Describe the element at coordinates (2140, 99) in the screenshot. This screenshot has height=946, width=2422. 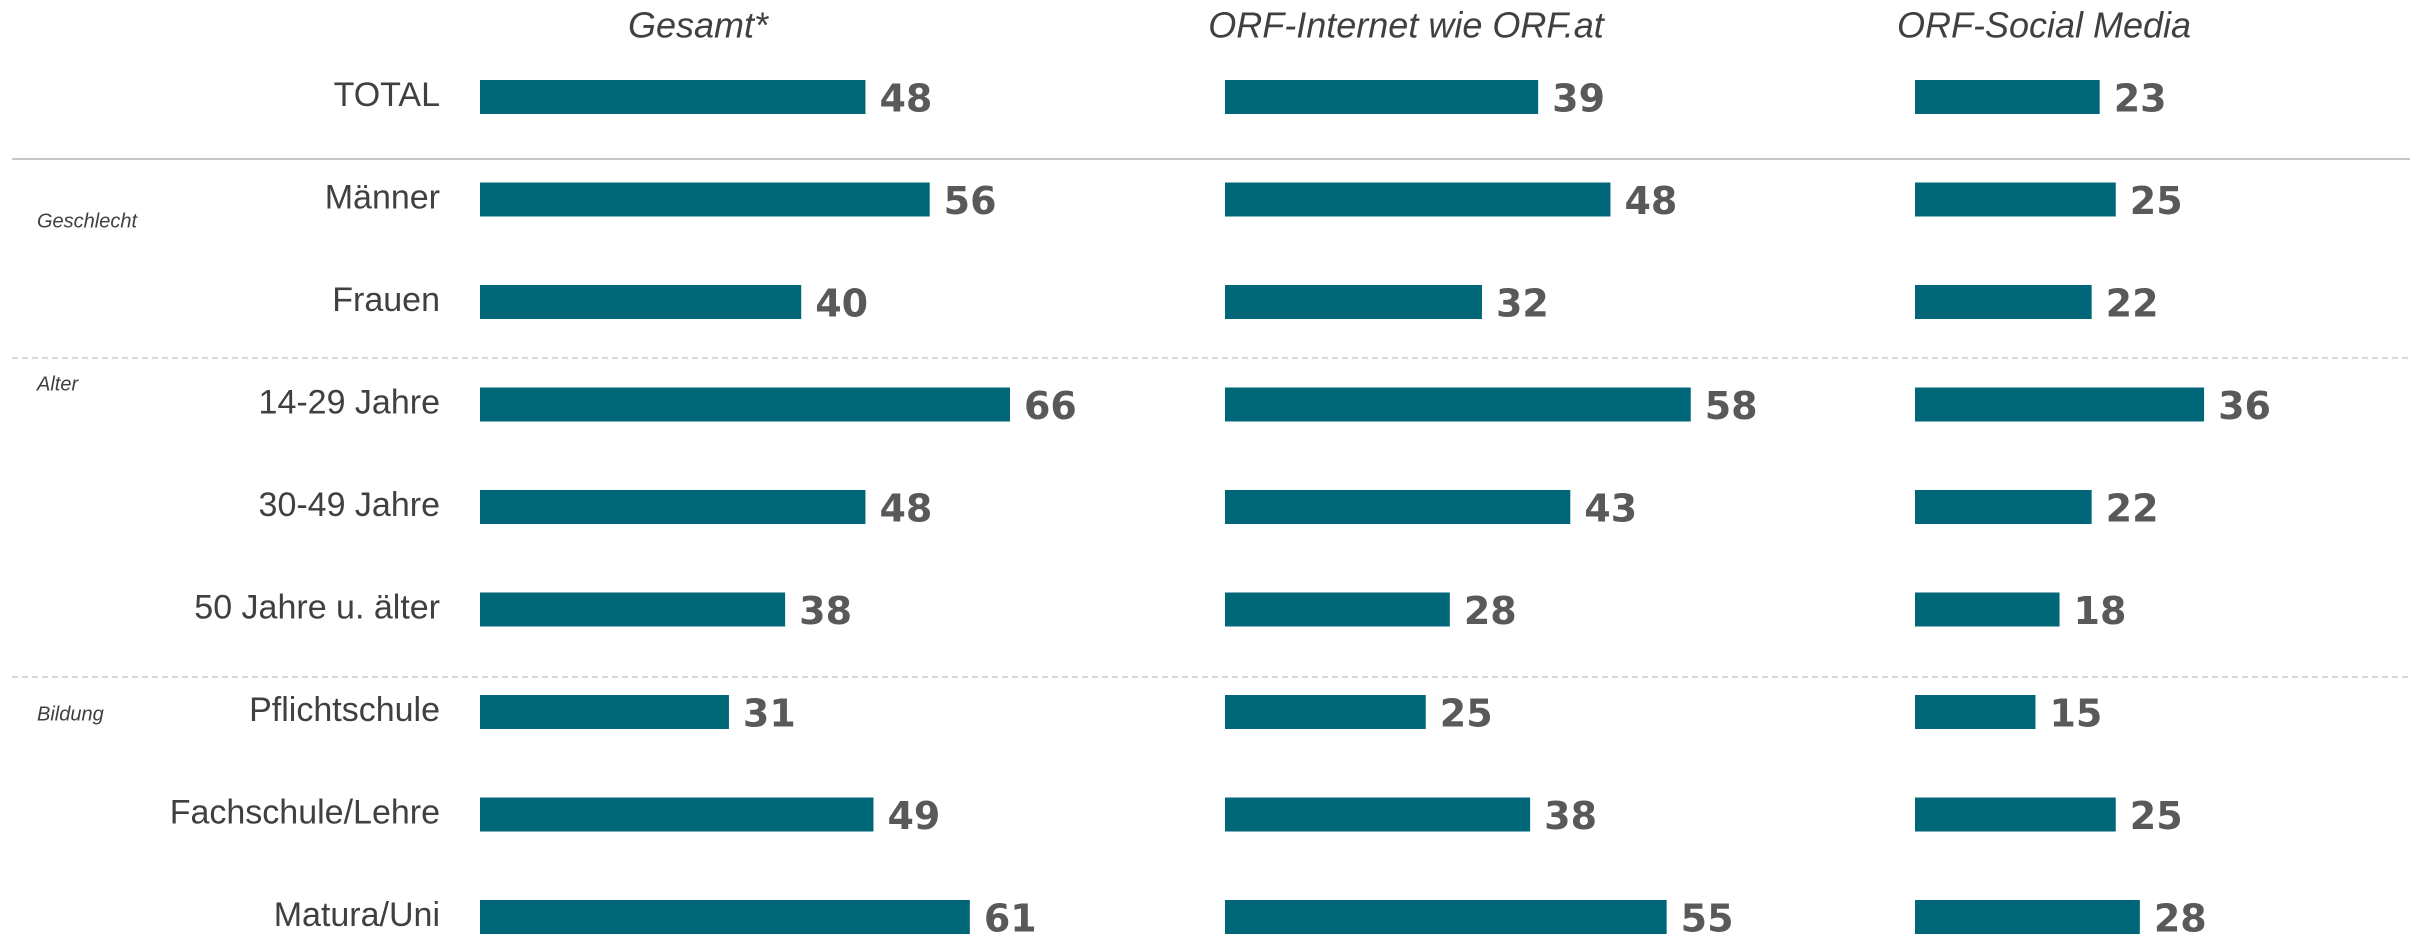
I see `value-label: 23` at that location.